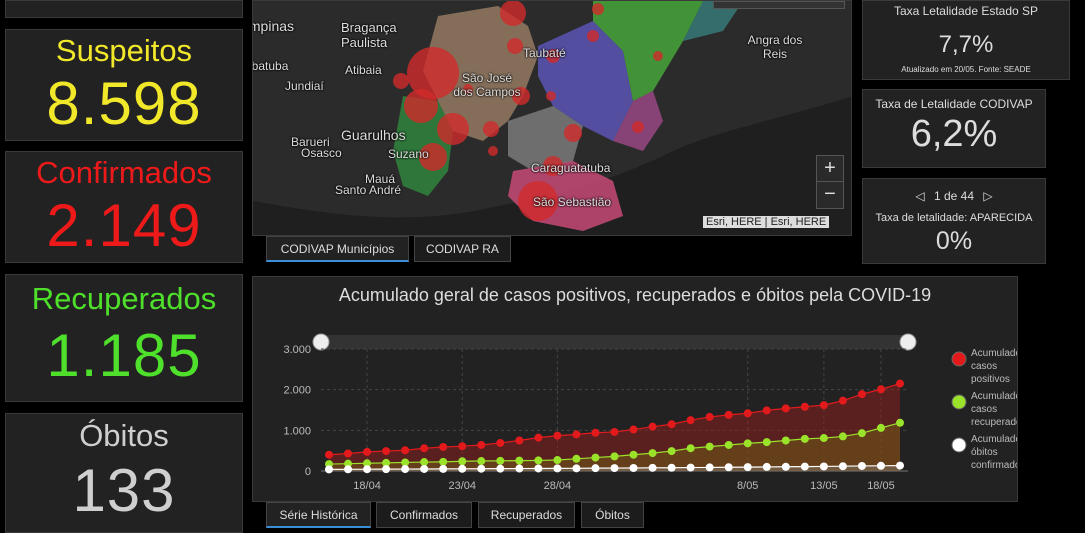 This screenshot has width=1085, height=533. What do you see at coordinates (124, 85) in the screenshot?
I see `suspeitos-card: Suspeitos 8.598` at bounding box center [124, 85].